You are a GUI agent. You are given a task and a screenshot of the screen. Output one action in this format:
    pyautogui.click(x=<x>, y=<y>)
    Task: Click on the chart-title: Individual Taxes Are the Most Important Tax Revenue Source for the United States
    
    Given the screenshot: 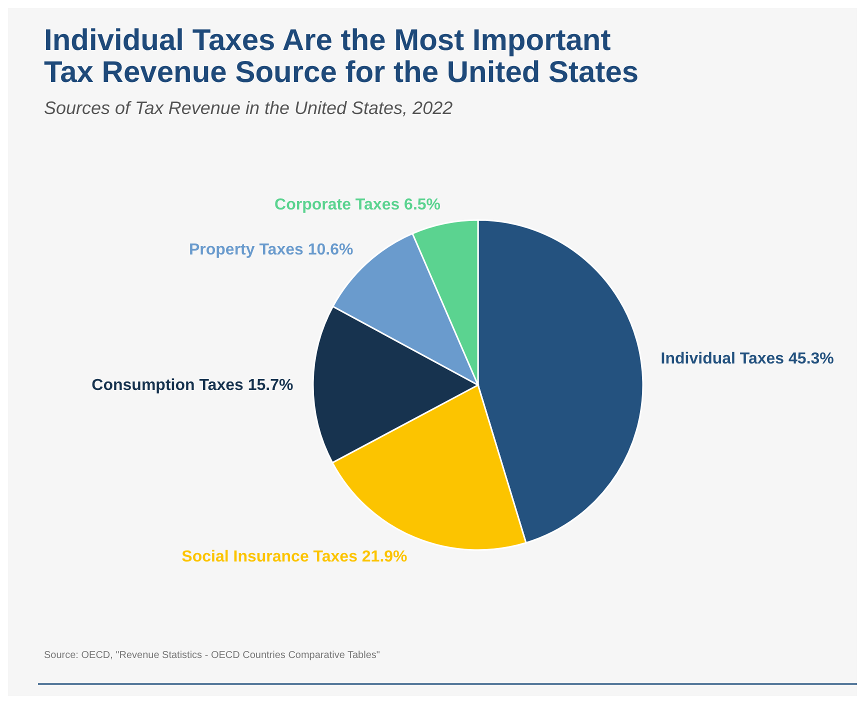 What is the action you would take?
    pyautogui.click(x=341, y=56)
    